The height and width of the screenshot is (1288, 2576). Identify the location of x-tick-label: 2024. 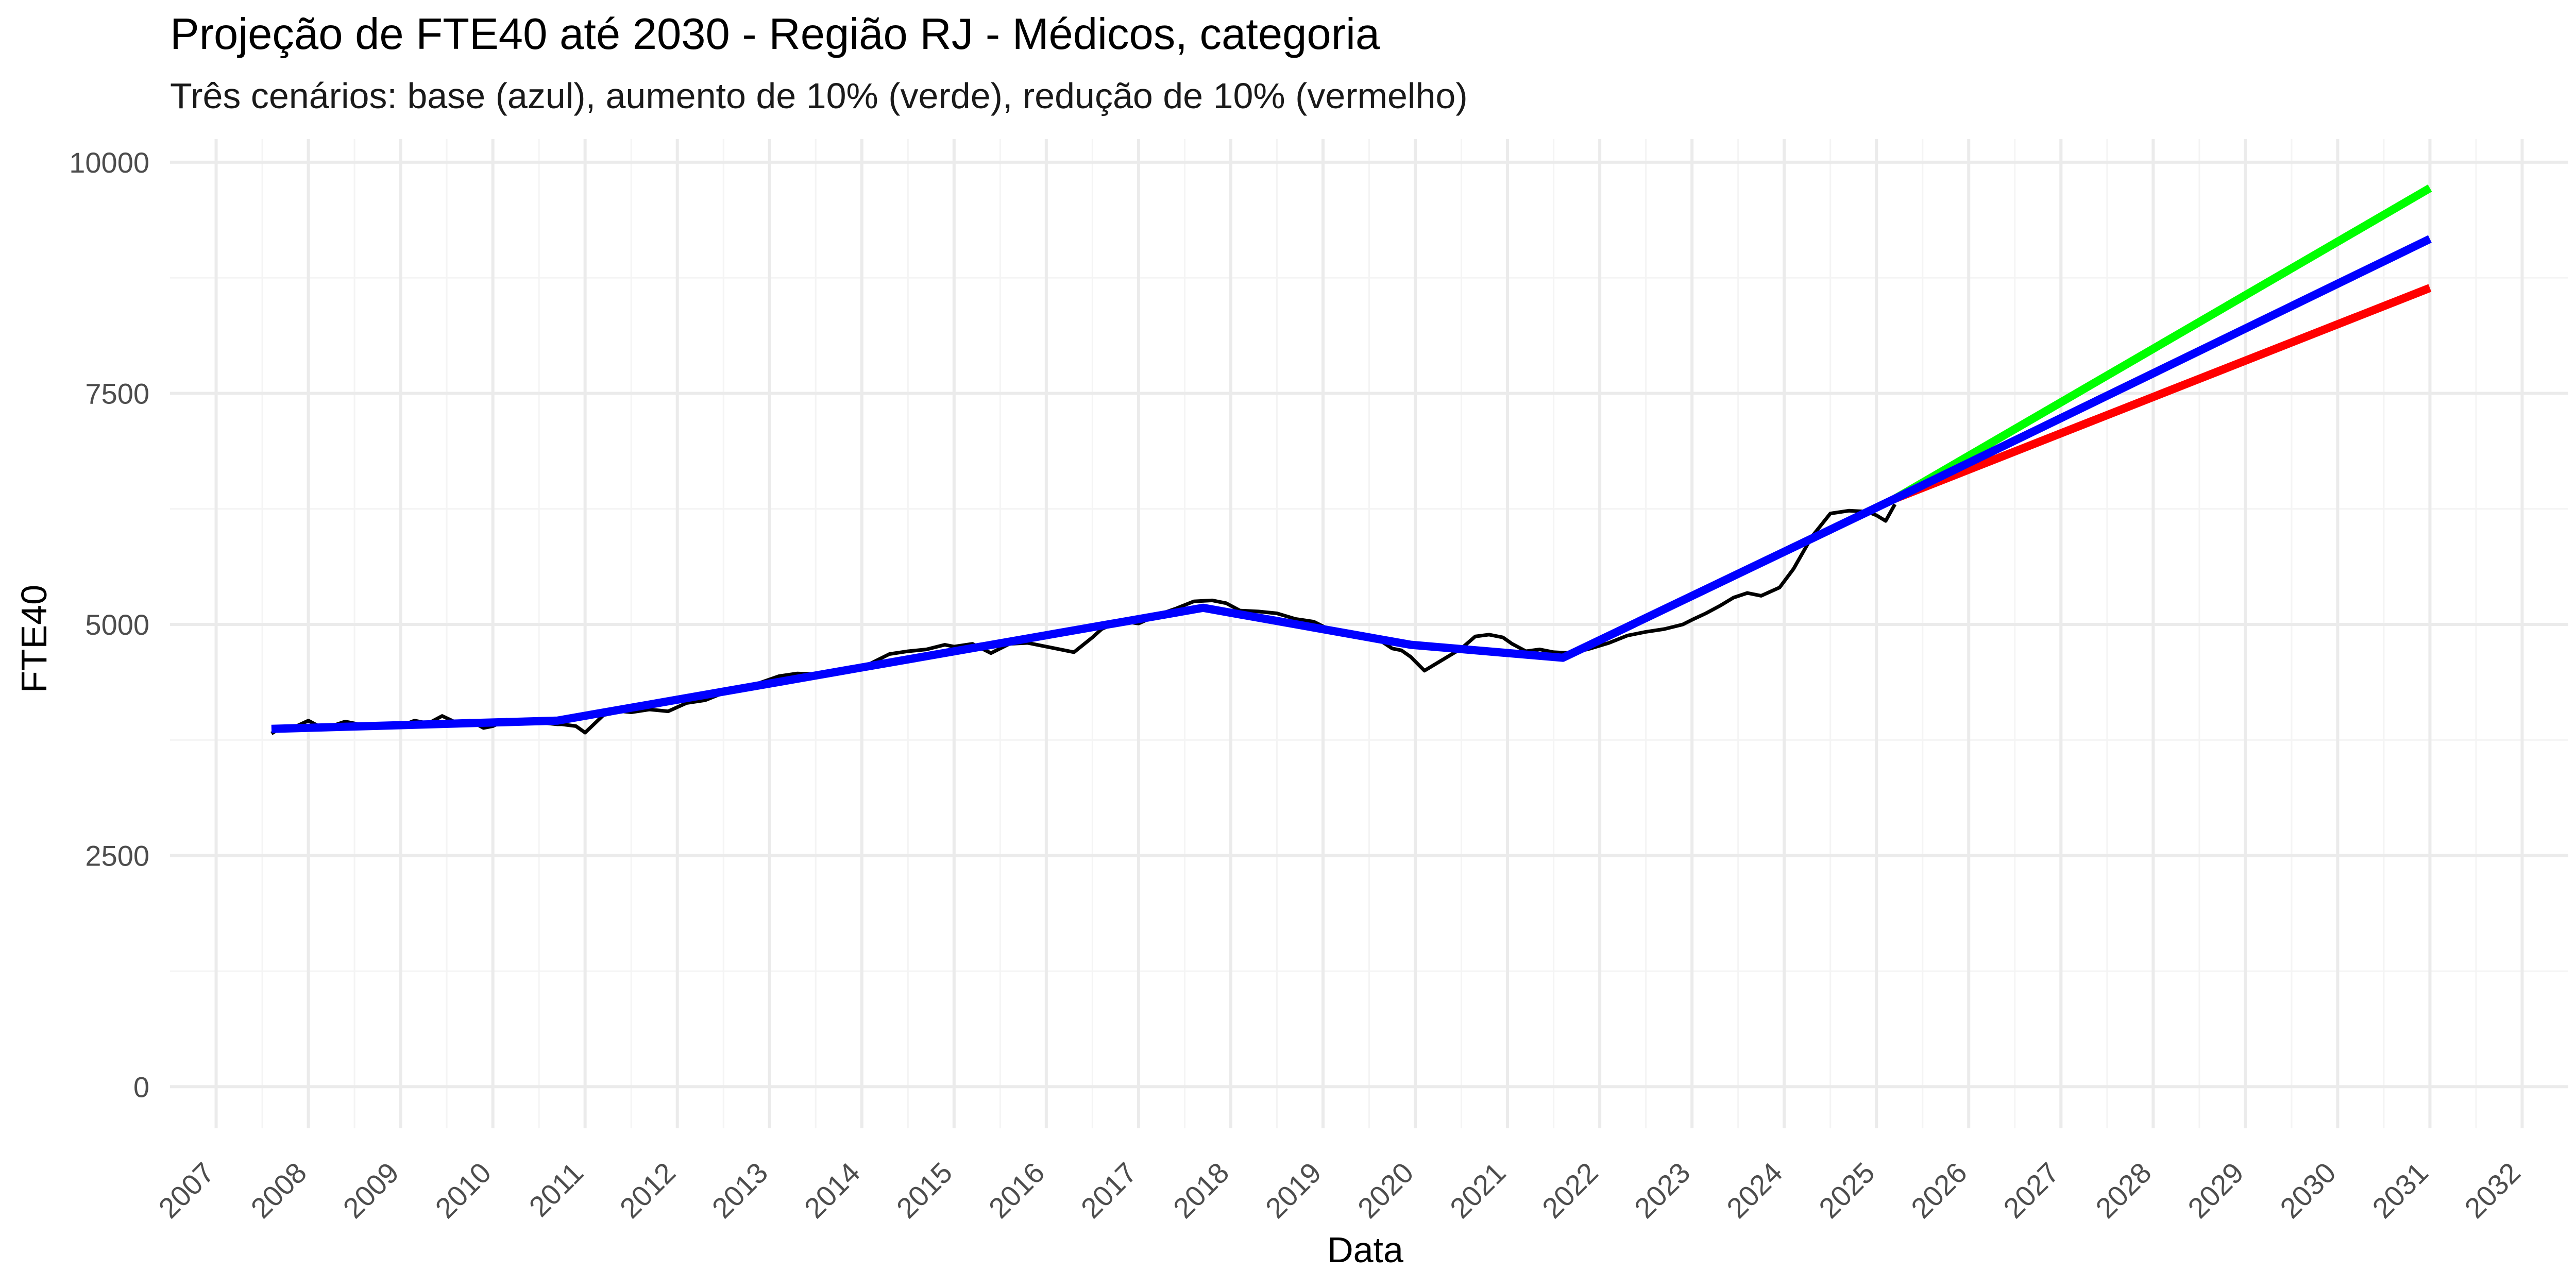
(1754, 1190).